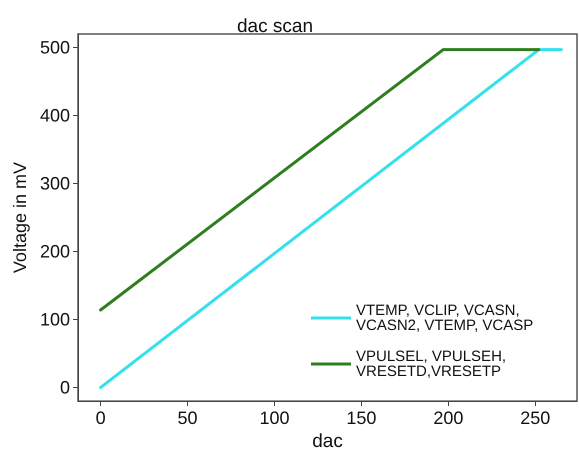  What do you see at coordinates (20, 218) in the screenshot?
I see `y-axis-title: Voltage in mV` at bounding box center [20, 218].